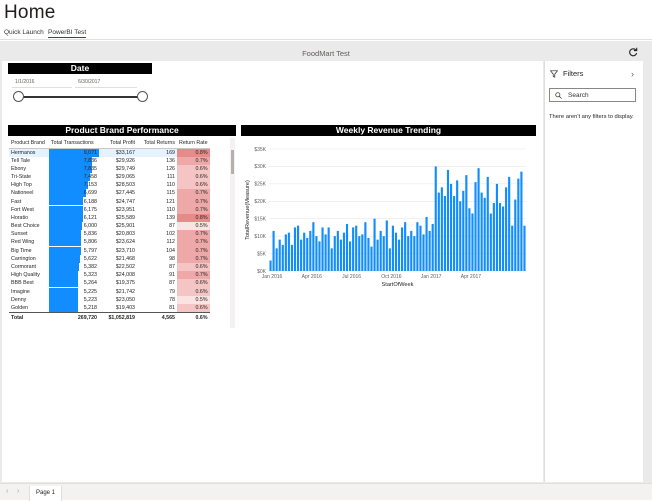  What do you see at coordinates (42, 83) in the screenshot?
I see `slicer-start-date: 1/1/2016` at bounding box center [42, 83].